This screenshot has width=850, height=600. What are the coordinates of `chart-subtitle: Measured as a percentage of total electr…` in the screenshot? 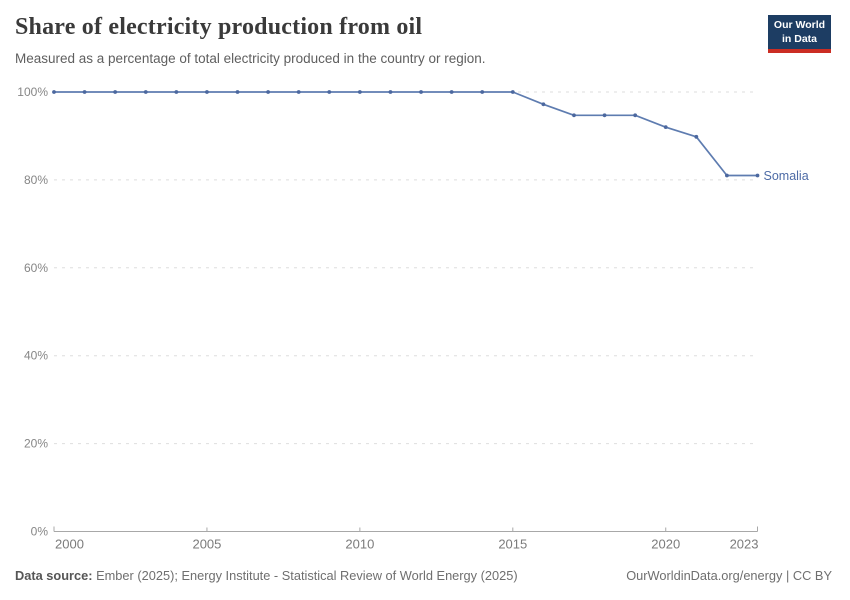 It's located at (250, 58).